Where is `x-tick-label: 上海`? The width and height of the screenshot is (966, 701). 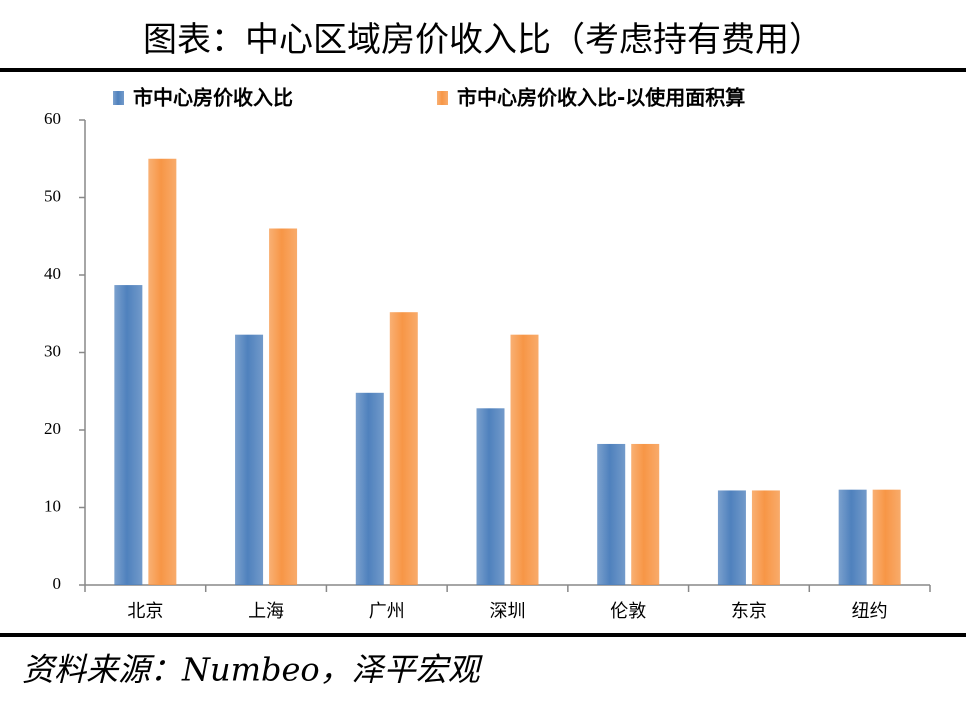 x-tick-label: 上海 is located at coordinates (266, 611).